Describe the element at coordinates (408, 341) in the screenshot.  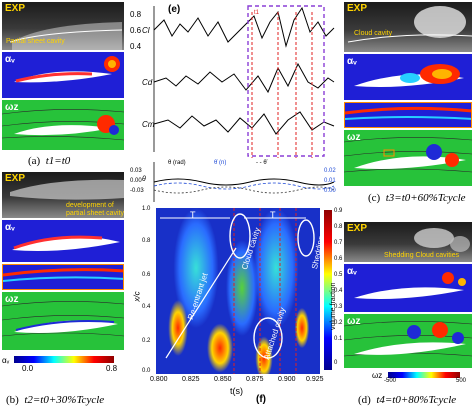
I see `panel-d-vorticity-field: ωz` at that location.